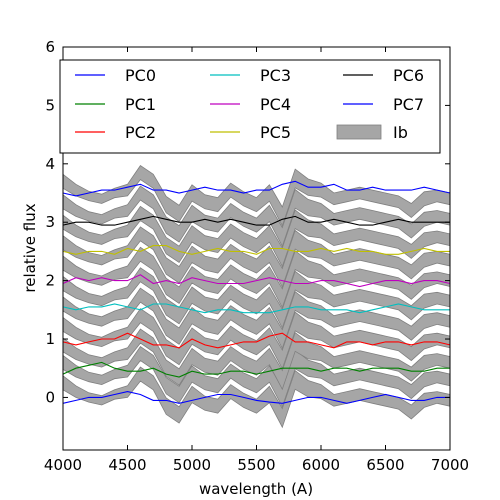  Describe the element at coordinates (30, 247) in the screenshot. I see `y-axis-label: relative flux` at that location.